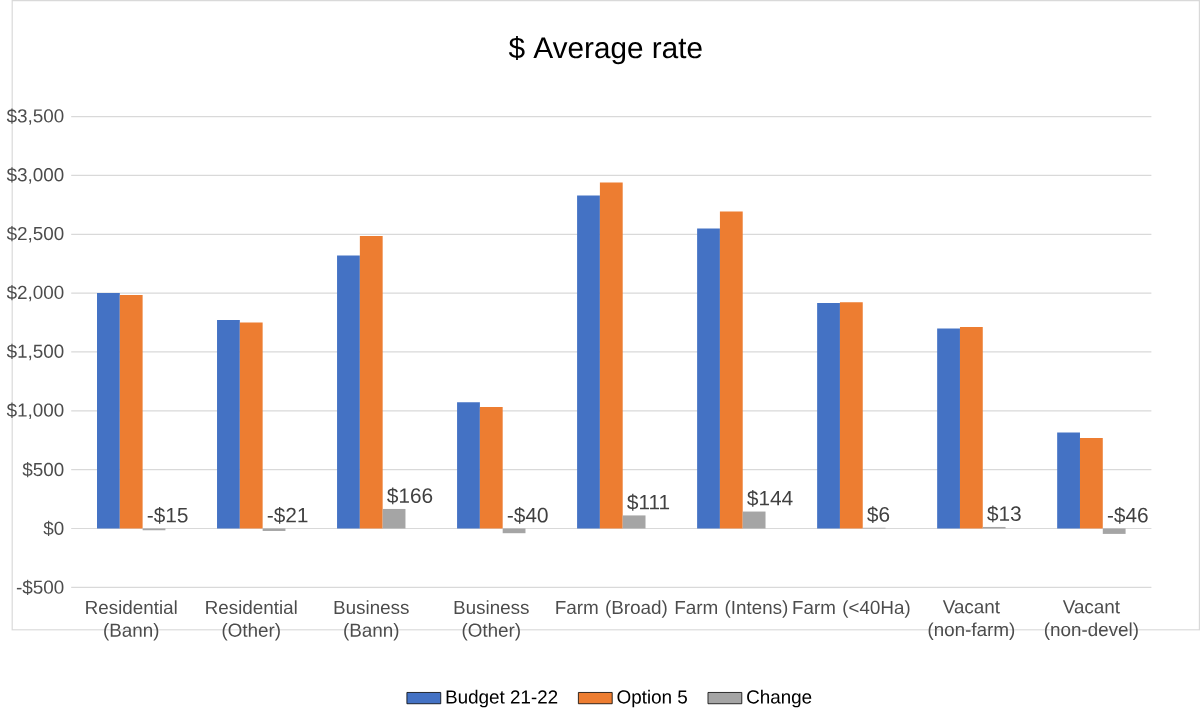 The height and width of the screenshot is (714, 1200). Describe the element at coordinates (1004, 514) in the screenshot. I see `data-label: $13` at that location.